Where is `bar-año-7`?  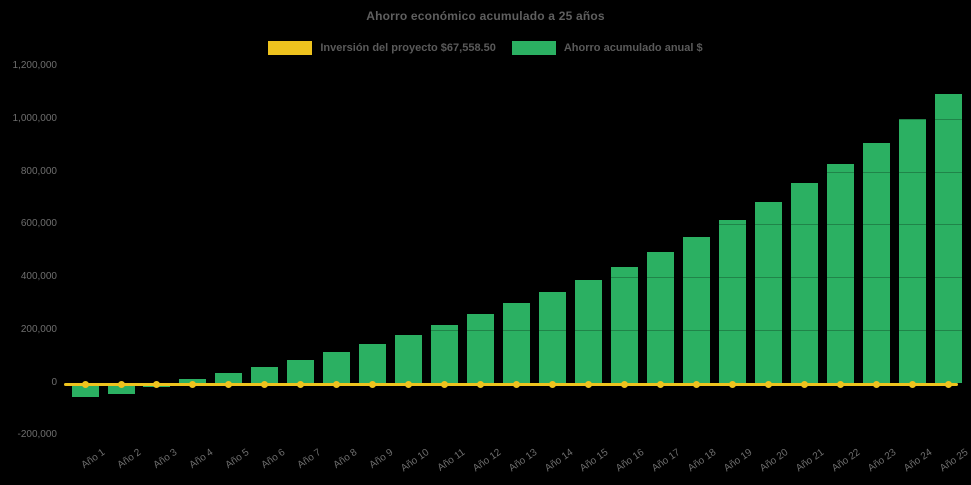
bar-año-7 is located at coordinates (301, 371).